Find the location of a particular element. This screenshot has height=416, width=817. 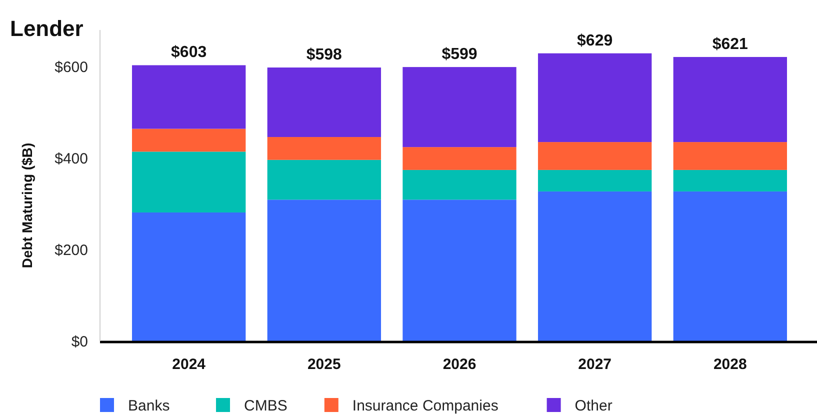

x-tick-label: 2027 is located at coordinates (595, 364).